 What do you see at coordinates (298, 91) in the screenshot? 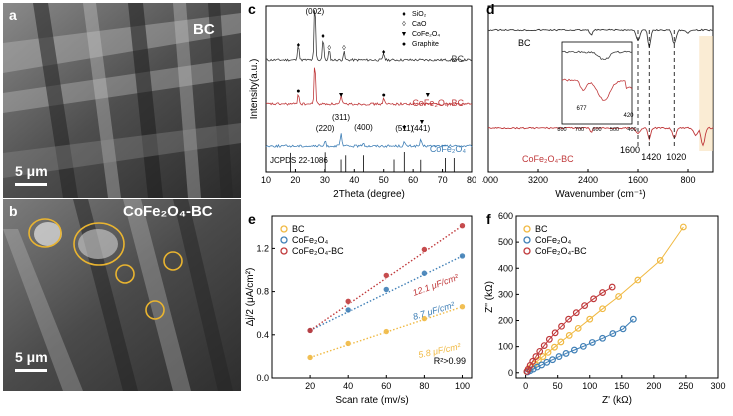
I see `peak-marker: ●` at bounding box center [298, 91].